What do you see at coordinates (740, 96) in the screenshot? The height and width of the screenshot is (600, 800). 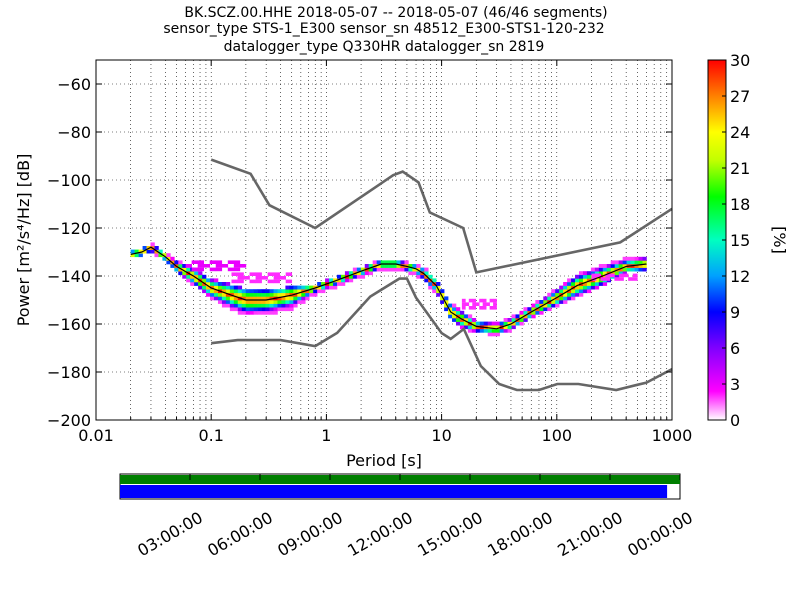 I see `colorbar-tick-label: 27` at bounding box center [740, 96].